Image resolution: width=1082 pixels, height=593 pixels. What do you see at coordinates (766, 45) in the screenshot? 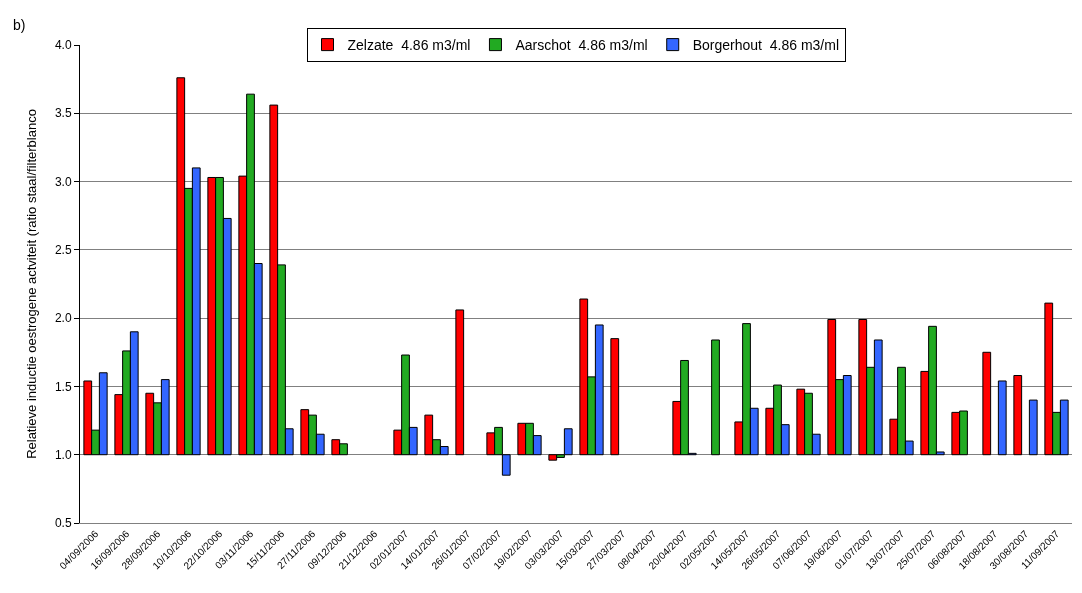
I see `legend-label: Borgerhout 4.86 m3/ml` at bounding box center [766, 45].